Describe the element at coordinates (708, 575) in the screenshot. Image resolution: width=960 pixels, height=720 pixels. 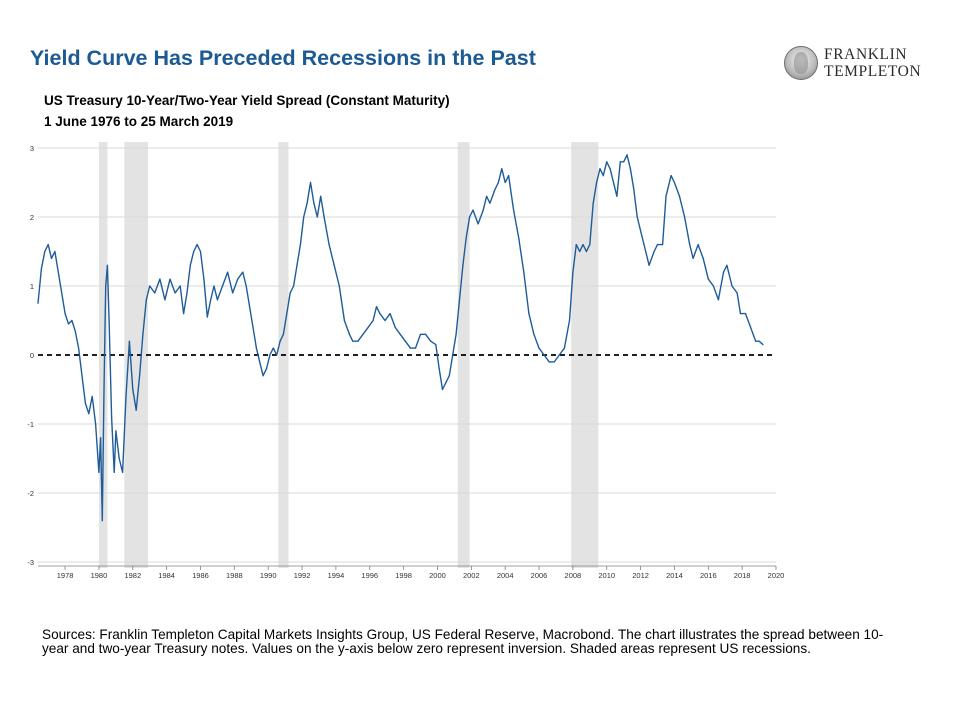
I see `x-tick-label-2016: 2016` at that location.